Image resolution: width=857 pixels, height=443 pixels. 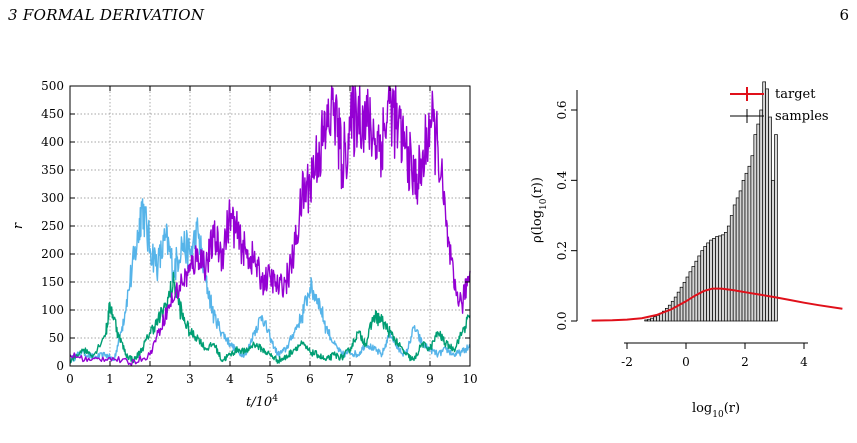 I want to click on right-histogram-bars, so click(x=711, y=201).